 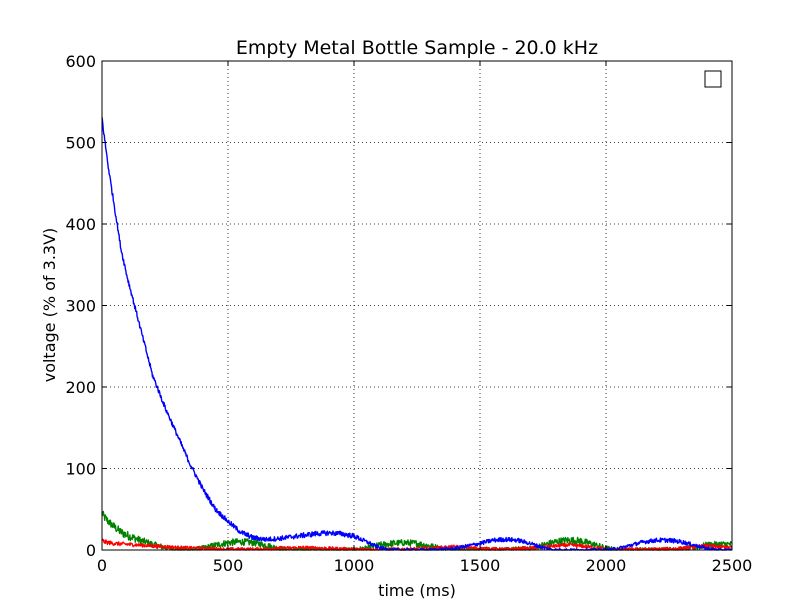 What do you see at coordinates (732, 565) in the screenshot?
I see `x-tick-label: 2500` at bounding box center [732, 565].